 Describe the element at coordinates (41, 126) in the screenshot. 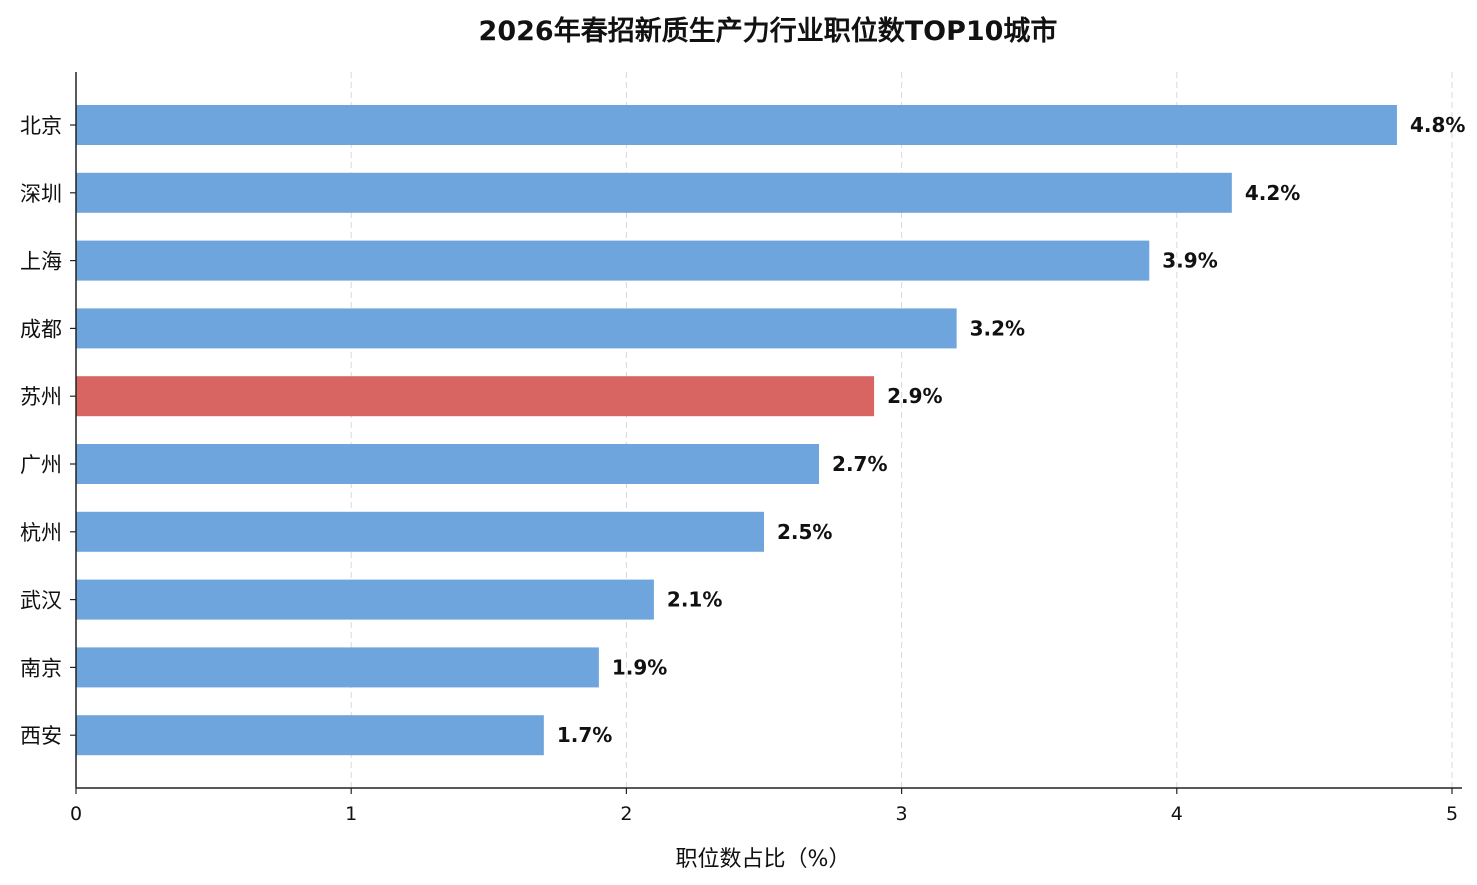

I see `category-label: 北京` at that location.